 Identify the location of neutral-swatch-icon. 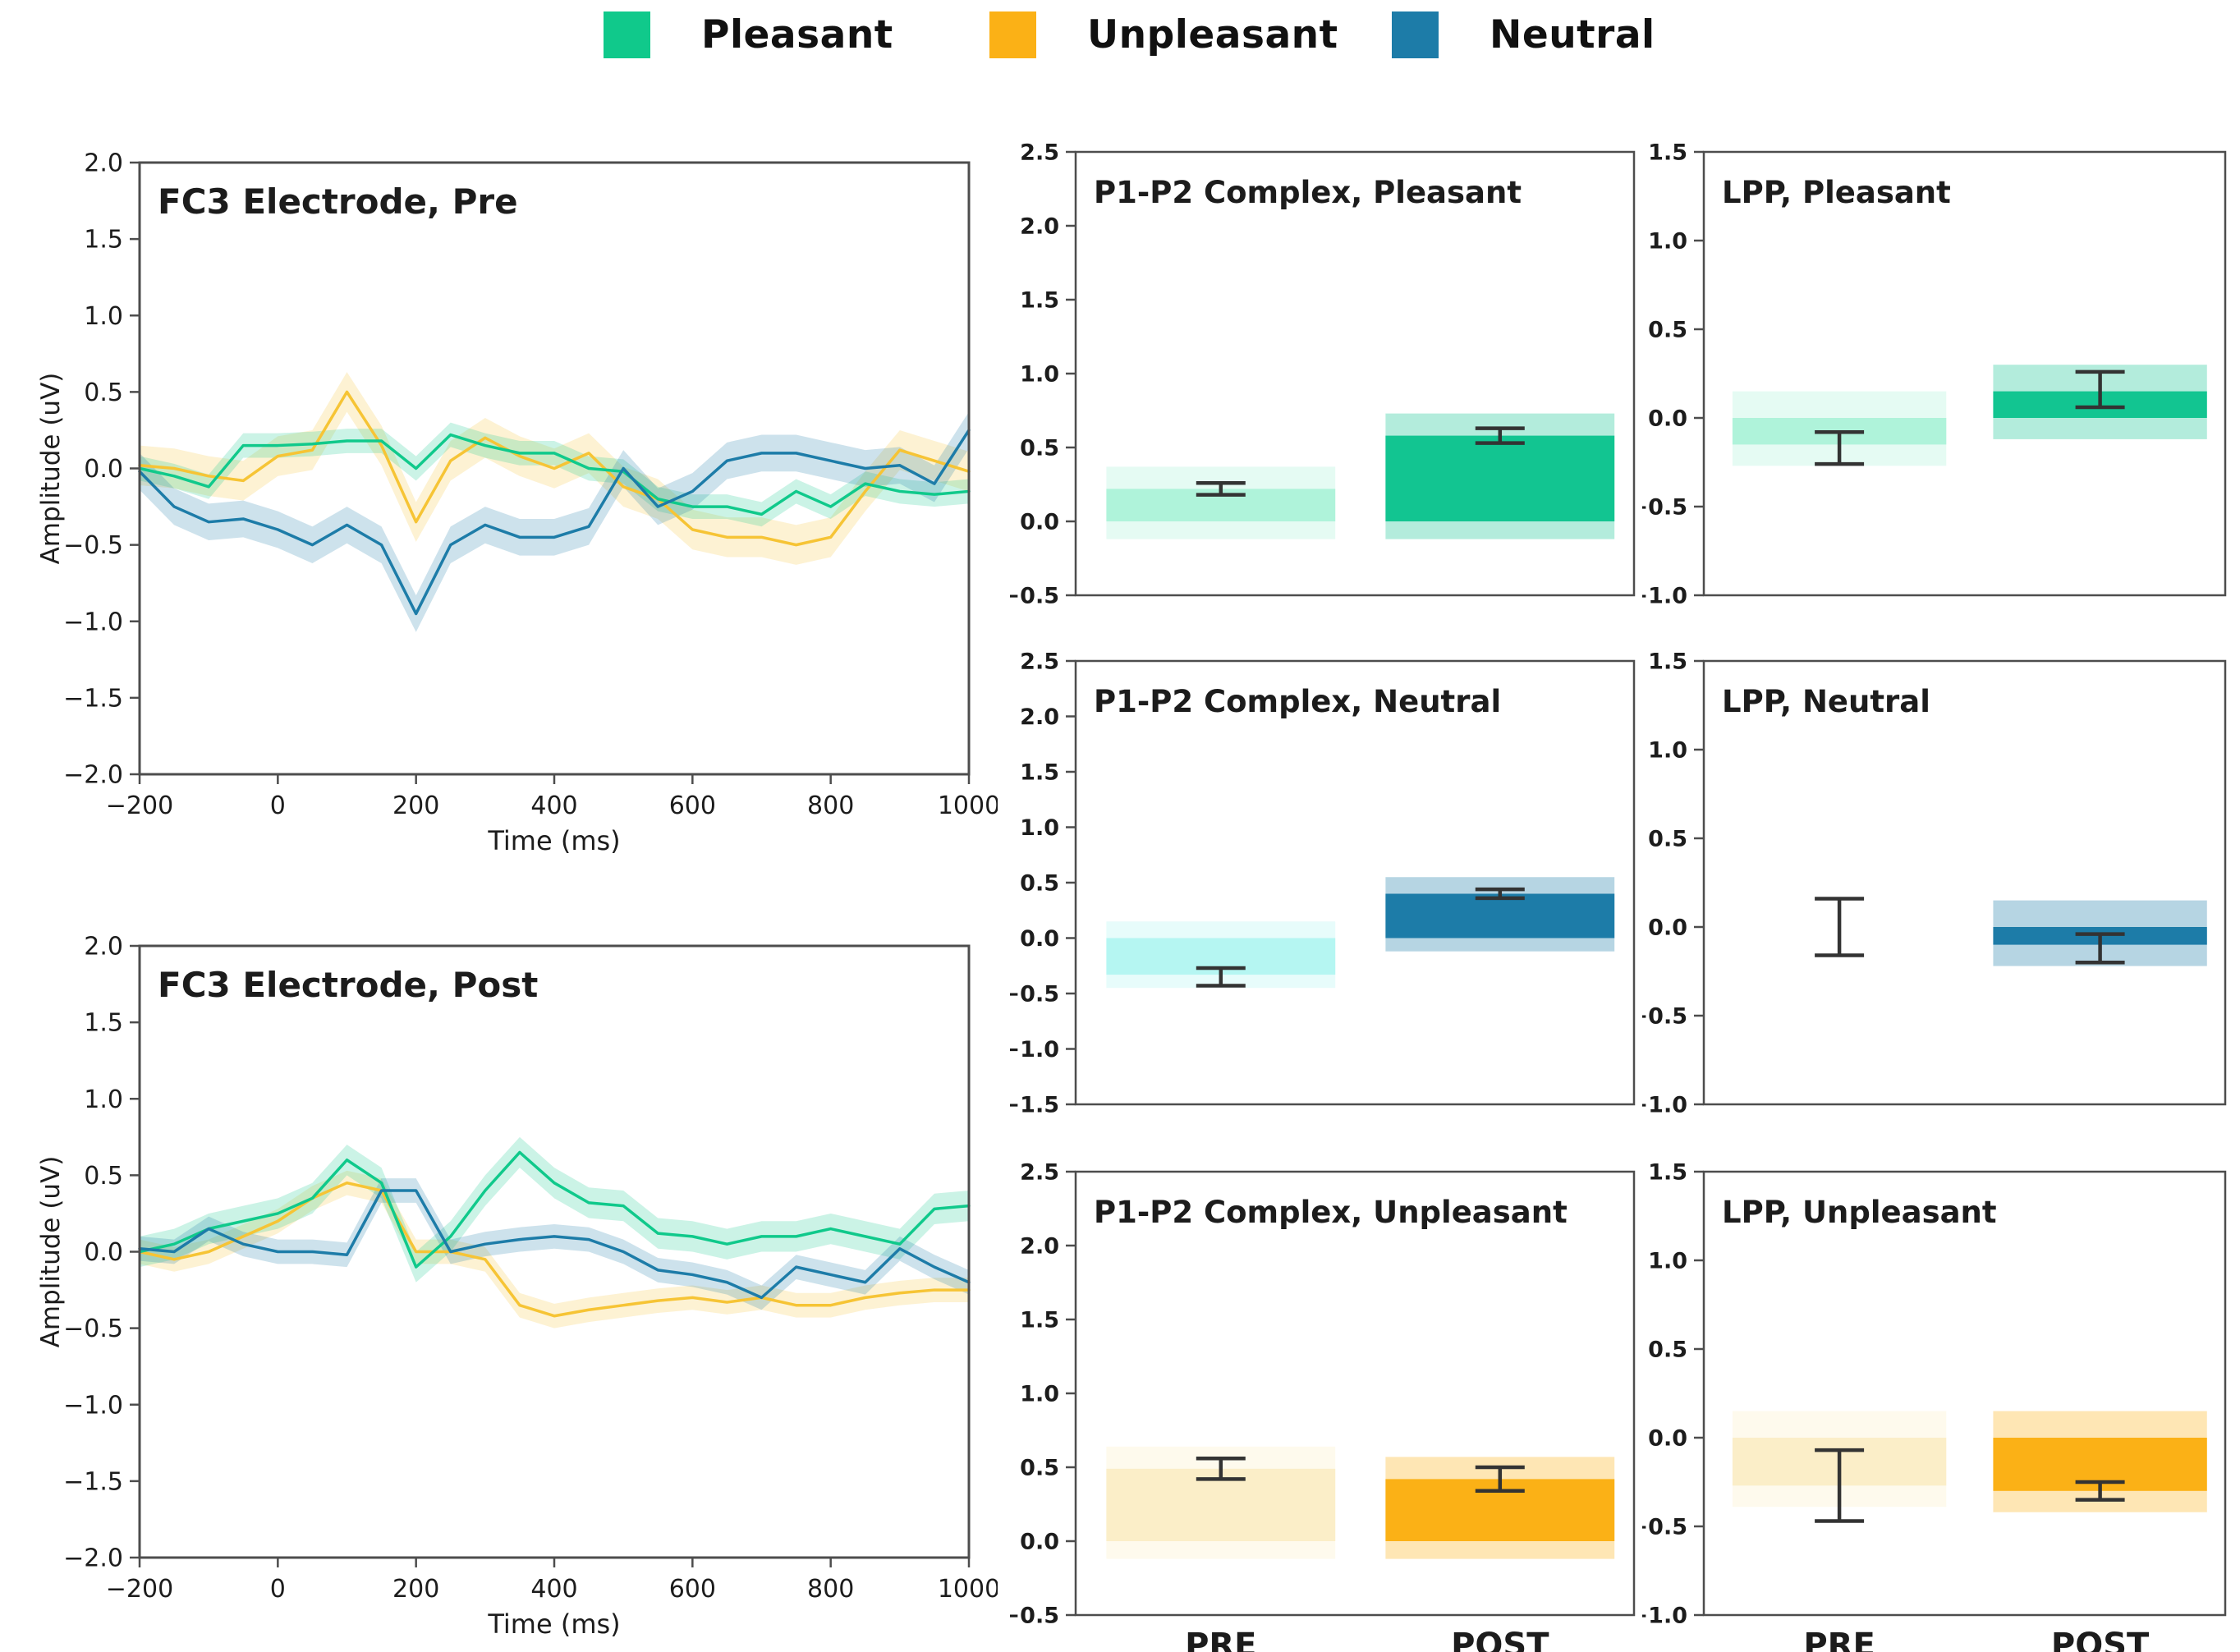
(1415, 34).